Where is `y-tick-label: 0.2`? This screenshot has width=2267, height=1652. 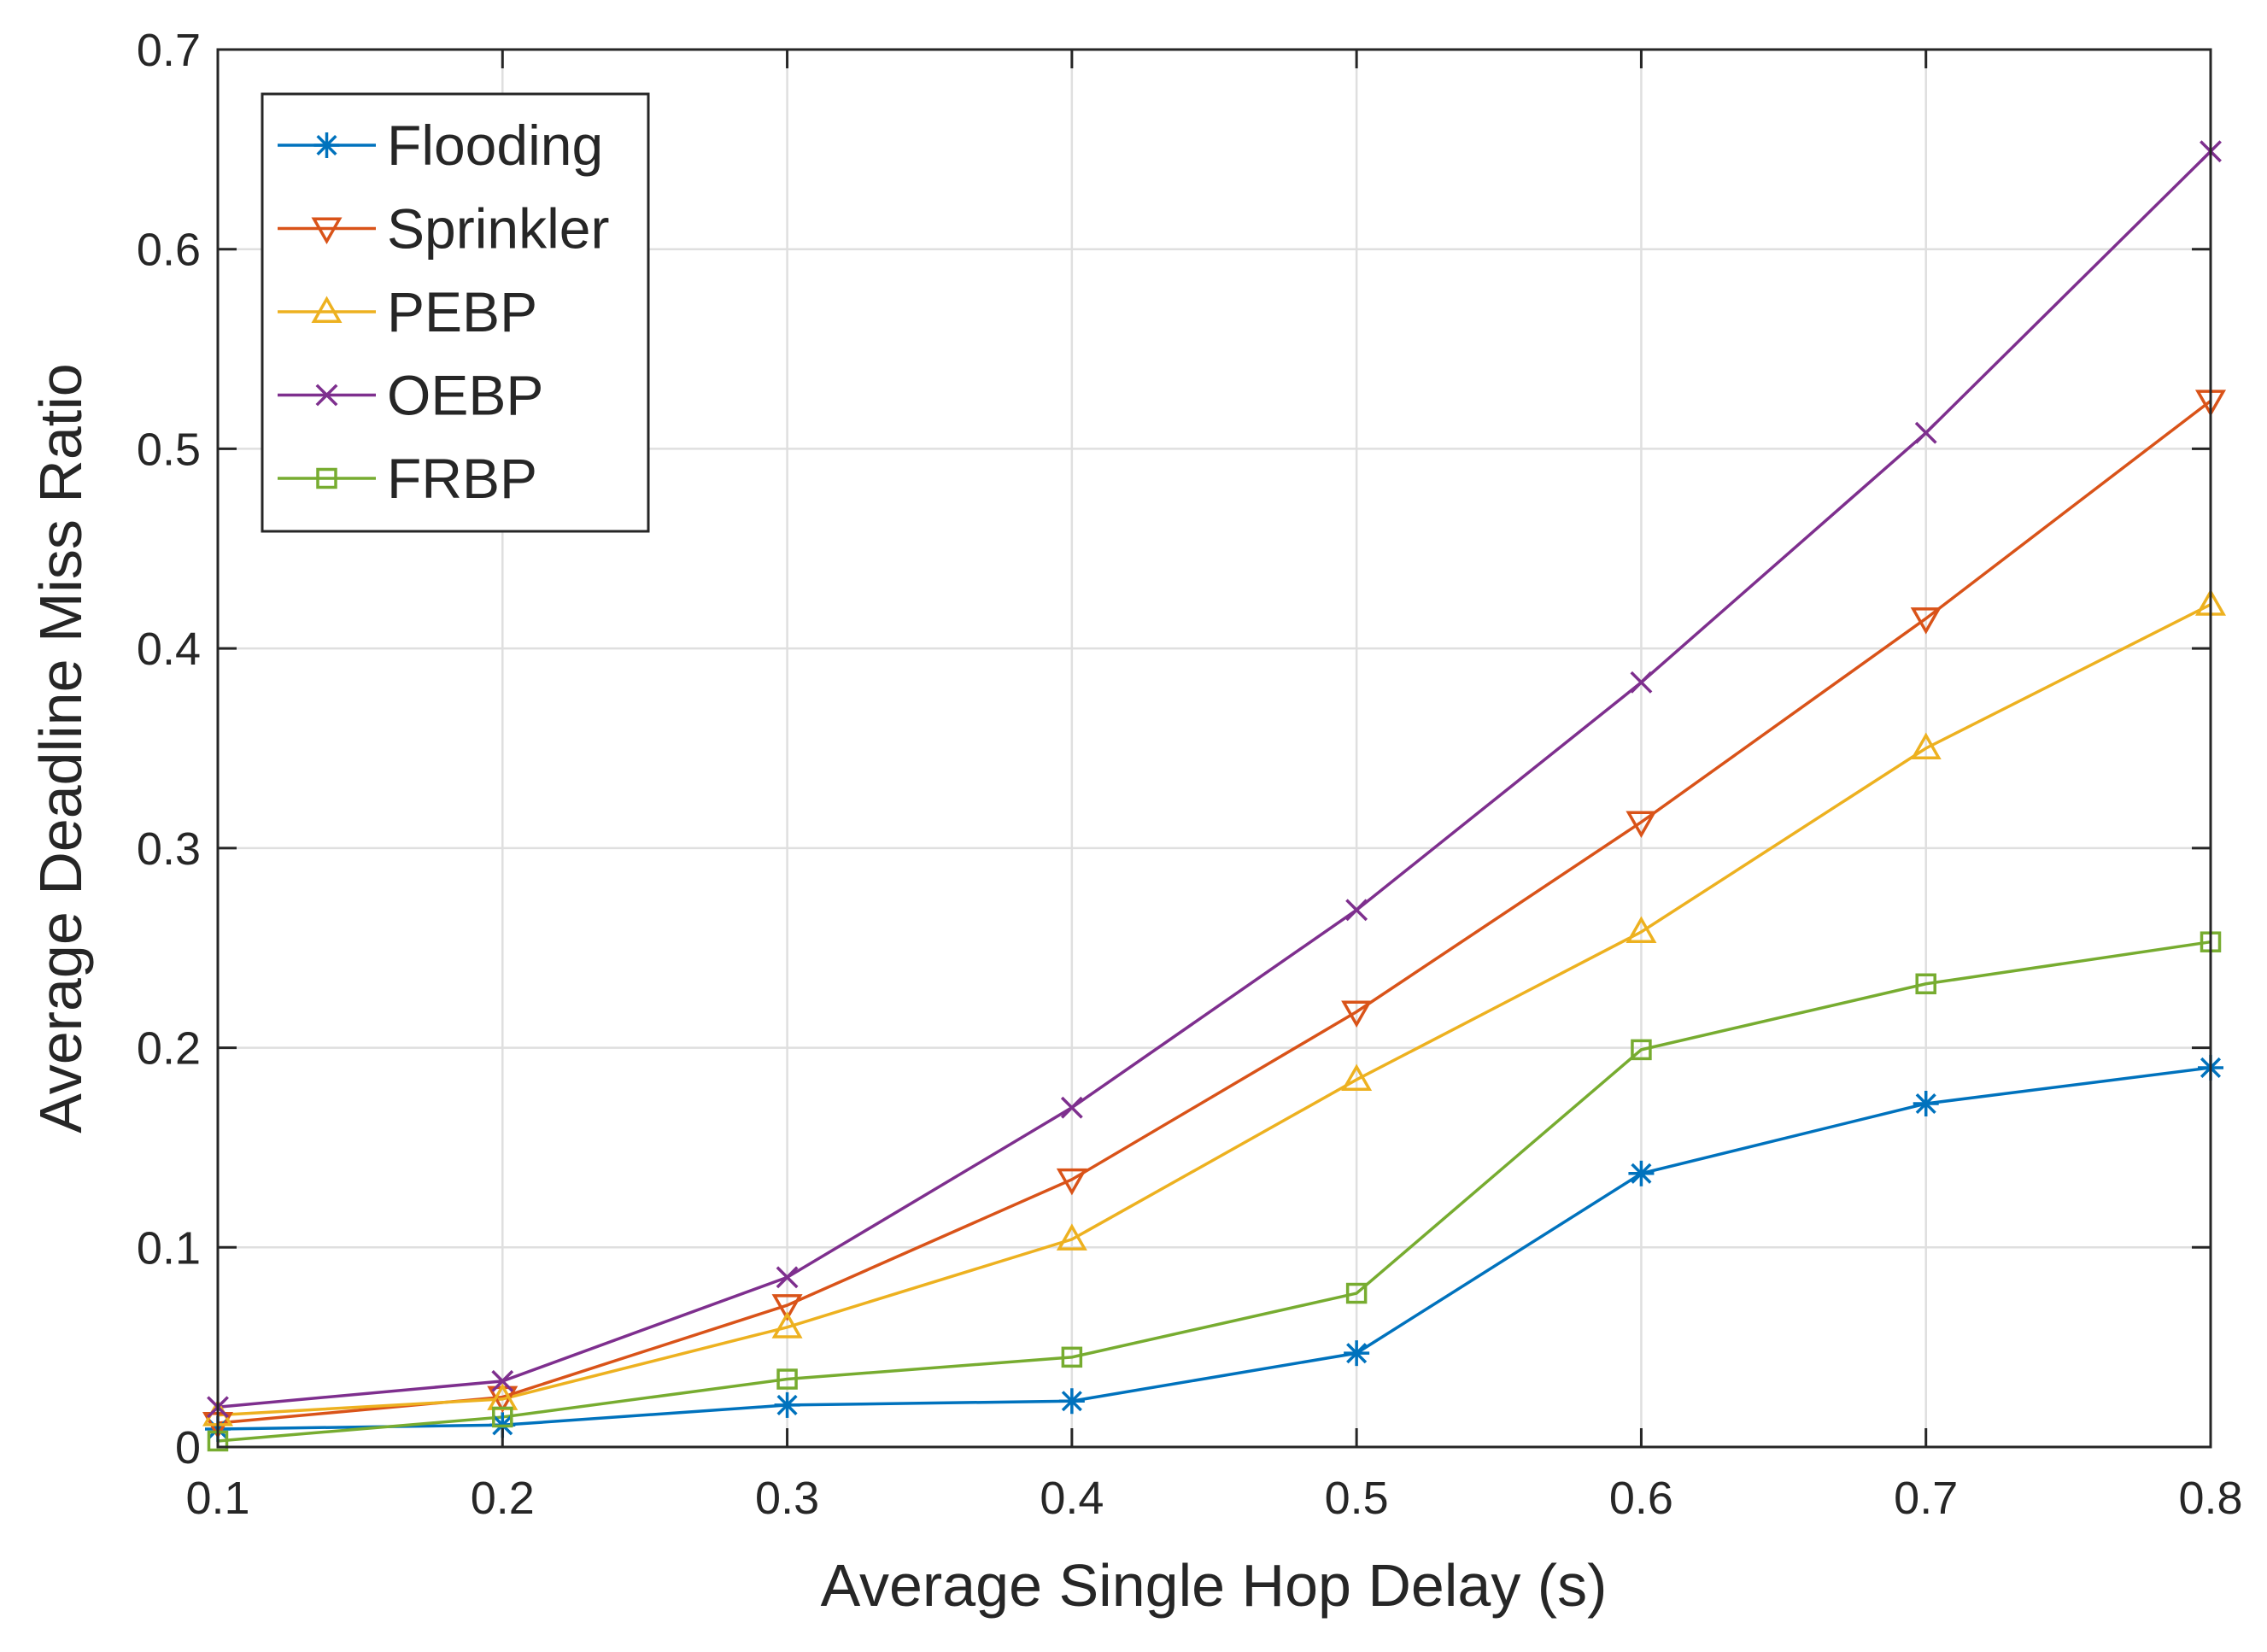 y-tick-label: 0.2 is located at coordinates (169, 1049).